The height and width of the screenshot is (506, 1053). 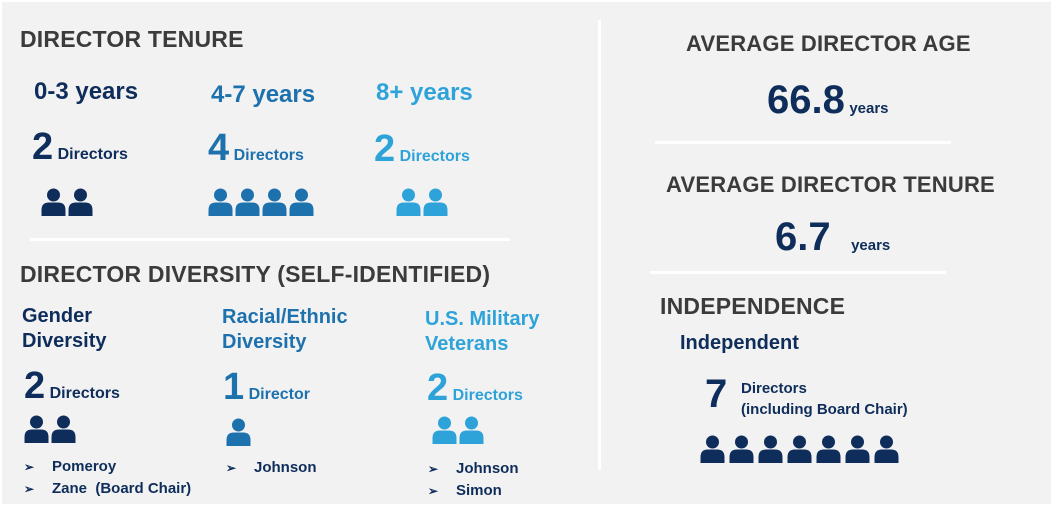 What do you see at coordinates (467, 344) in the screenshot?
I see `label-line2: Veterans` at bounding box center [467, 344].